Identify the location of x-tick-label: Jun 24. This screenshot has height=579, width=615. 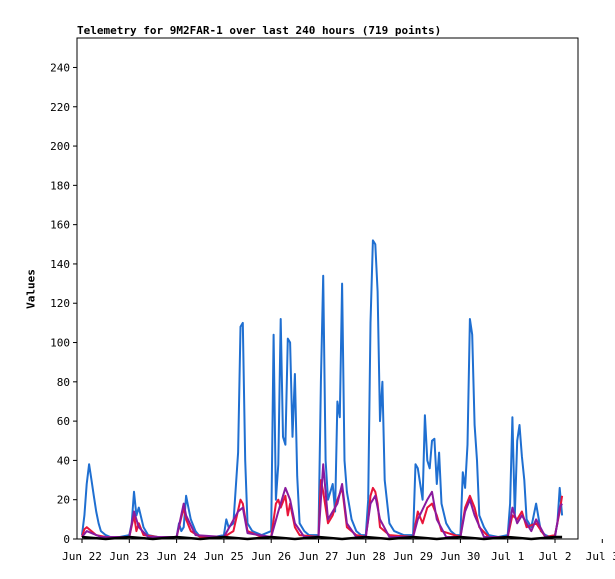
(177, 556).